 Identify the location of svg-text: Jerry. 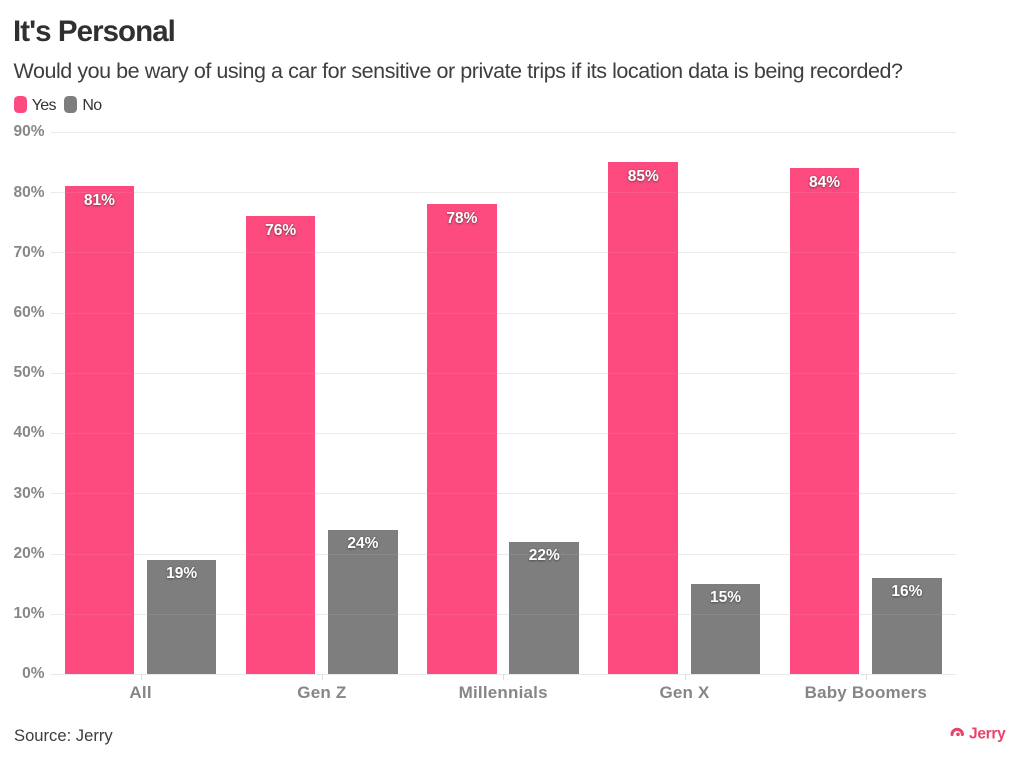
(987, 734).